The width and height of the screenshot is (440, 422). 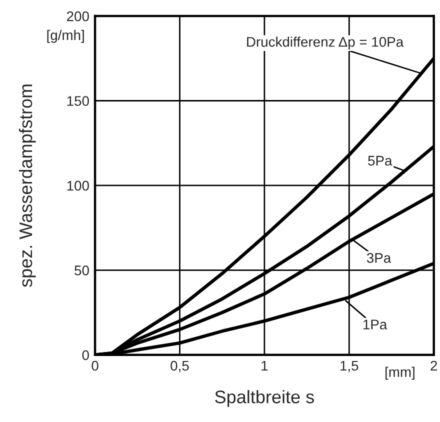 I want to click on text: [mm], so click(x=400, y=373).